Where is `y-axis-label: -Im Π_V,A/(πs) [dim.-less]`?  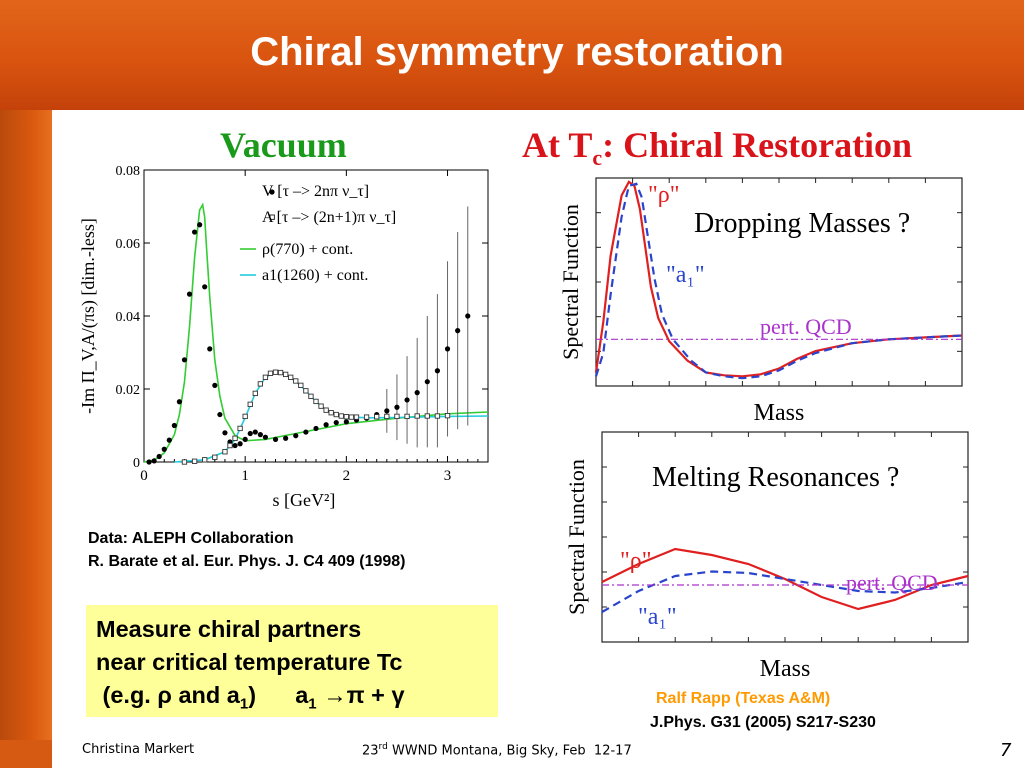
y-axis-label: -Im Π_V,A/(πs) [dim.-less] is located at coordinates (88, 316).